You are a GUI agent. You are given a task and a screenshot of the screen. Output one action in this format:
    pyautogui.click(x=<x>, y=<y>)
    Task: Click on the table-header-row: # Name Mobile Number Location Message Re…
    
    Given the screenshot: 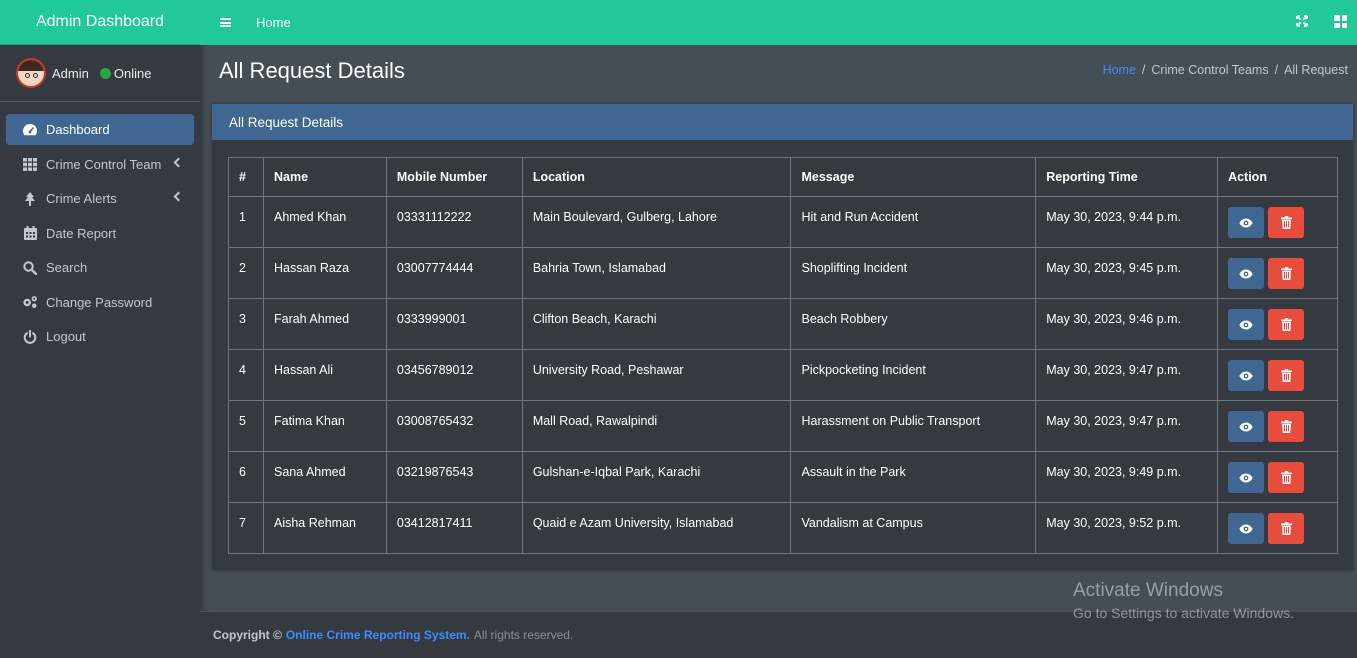 What is the action you would take?
    pyautogui.click(x=783, y=177)
    